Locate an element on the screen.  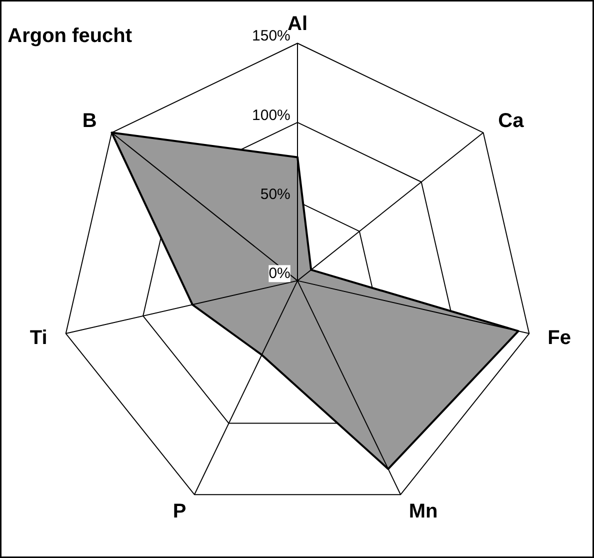
y-tick-label: 50% is located at coordinates (275, 194).